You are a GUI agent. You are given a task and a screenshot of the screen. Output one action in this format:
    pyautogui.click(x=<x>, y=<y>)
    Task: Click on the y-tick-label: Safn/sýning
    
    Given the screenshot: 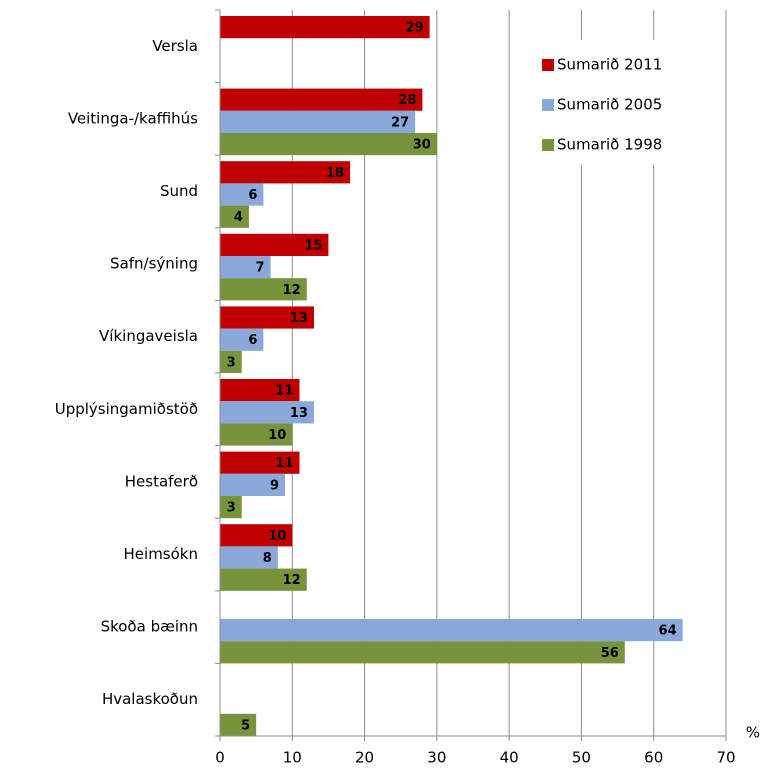 What is the action you would take?
    pyautogui.click(x=154, y=264)
    